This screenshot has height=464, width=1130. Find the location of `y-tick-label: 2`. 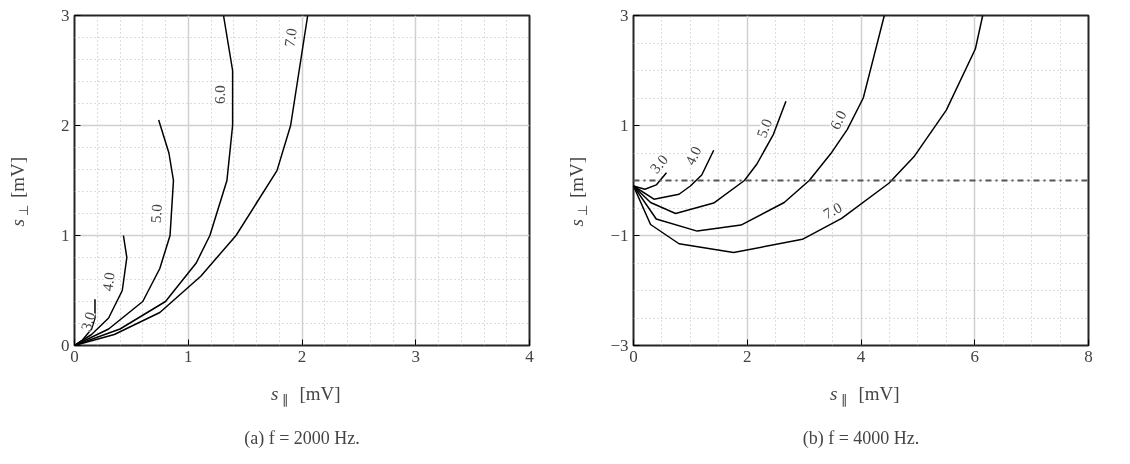

y-tick-label: 2 is located at coordinates (65, 125).